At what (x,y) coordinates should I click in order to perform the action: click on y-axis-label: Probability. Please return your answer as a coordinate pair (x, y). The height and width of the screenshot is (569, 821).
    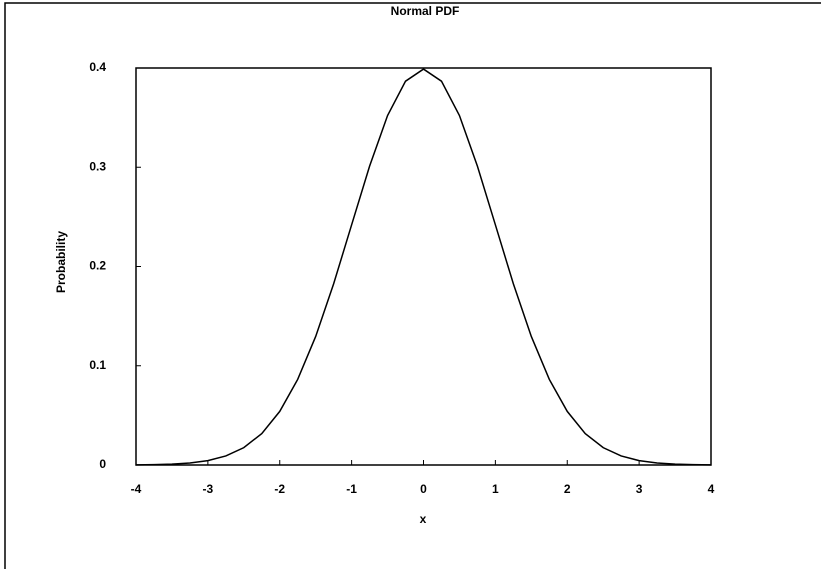
    Looking at the image, I should click on (61, 262).